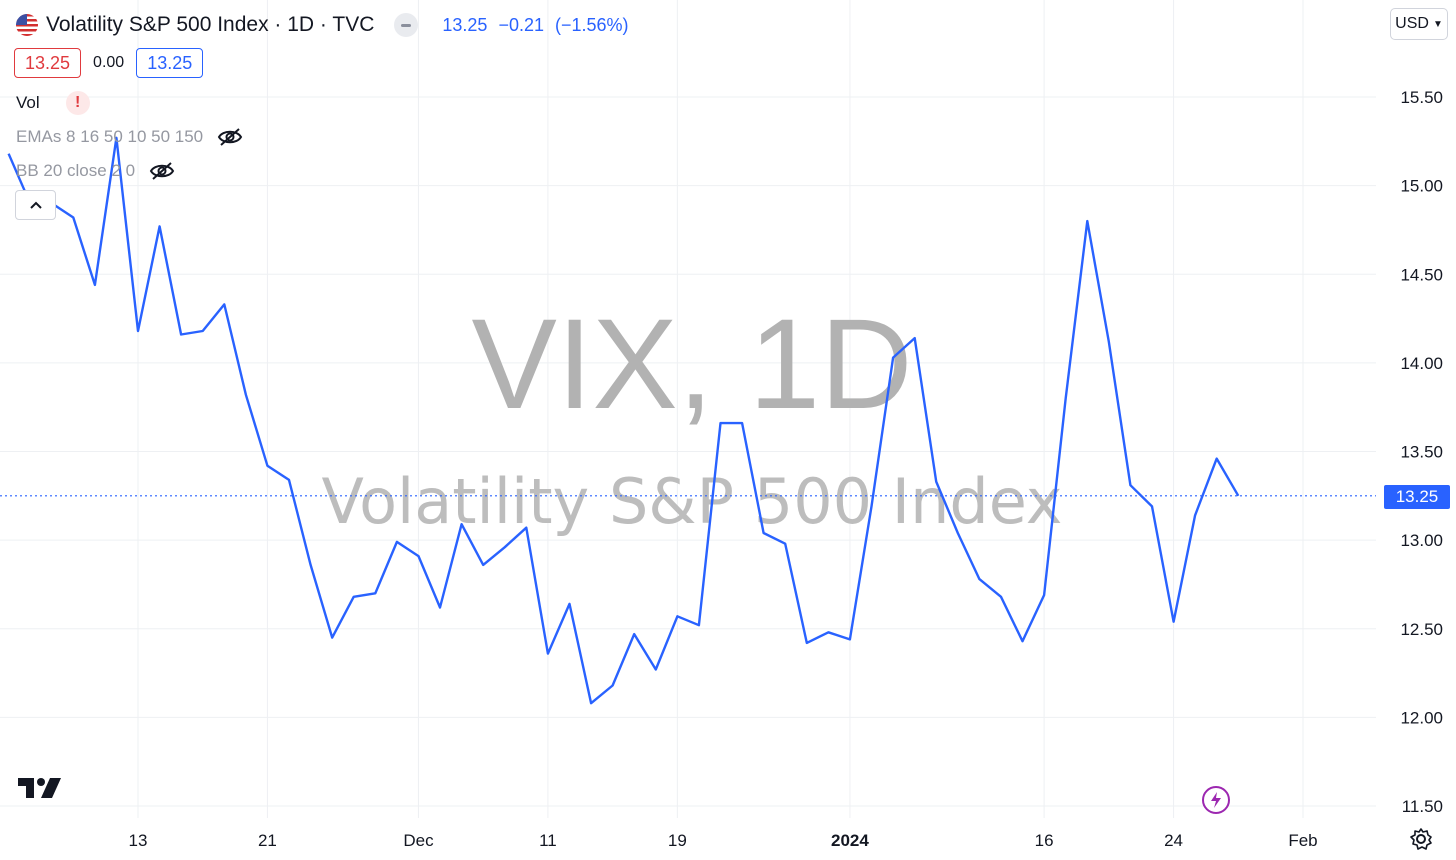 This screenshot has width=1456, height=860. Describe the element at coordinates (1421, 629) in the screenshot. I see `y-tick-label: 12.50` at that location.